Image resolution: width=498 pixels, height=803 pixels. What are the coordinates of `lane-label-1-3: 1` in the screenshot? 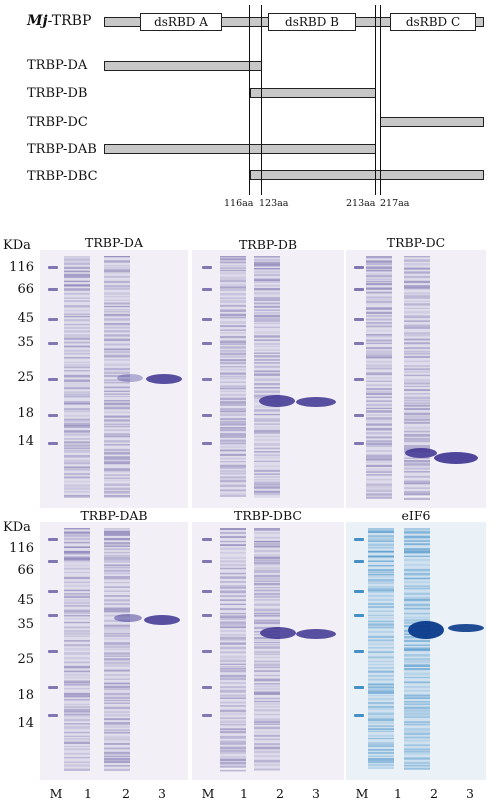 It's located at (398, 793).